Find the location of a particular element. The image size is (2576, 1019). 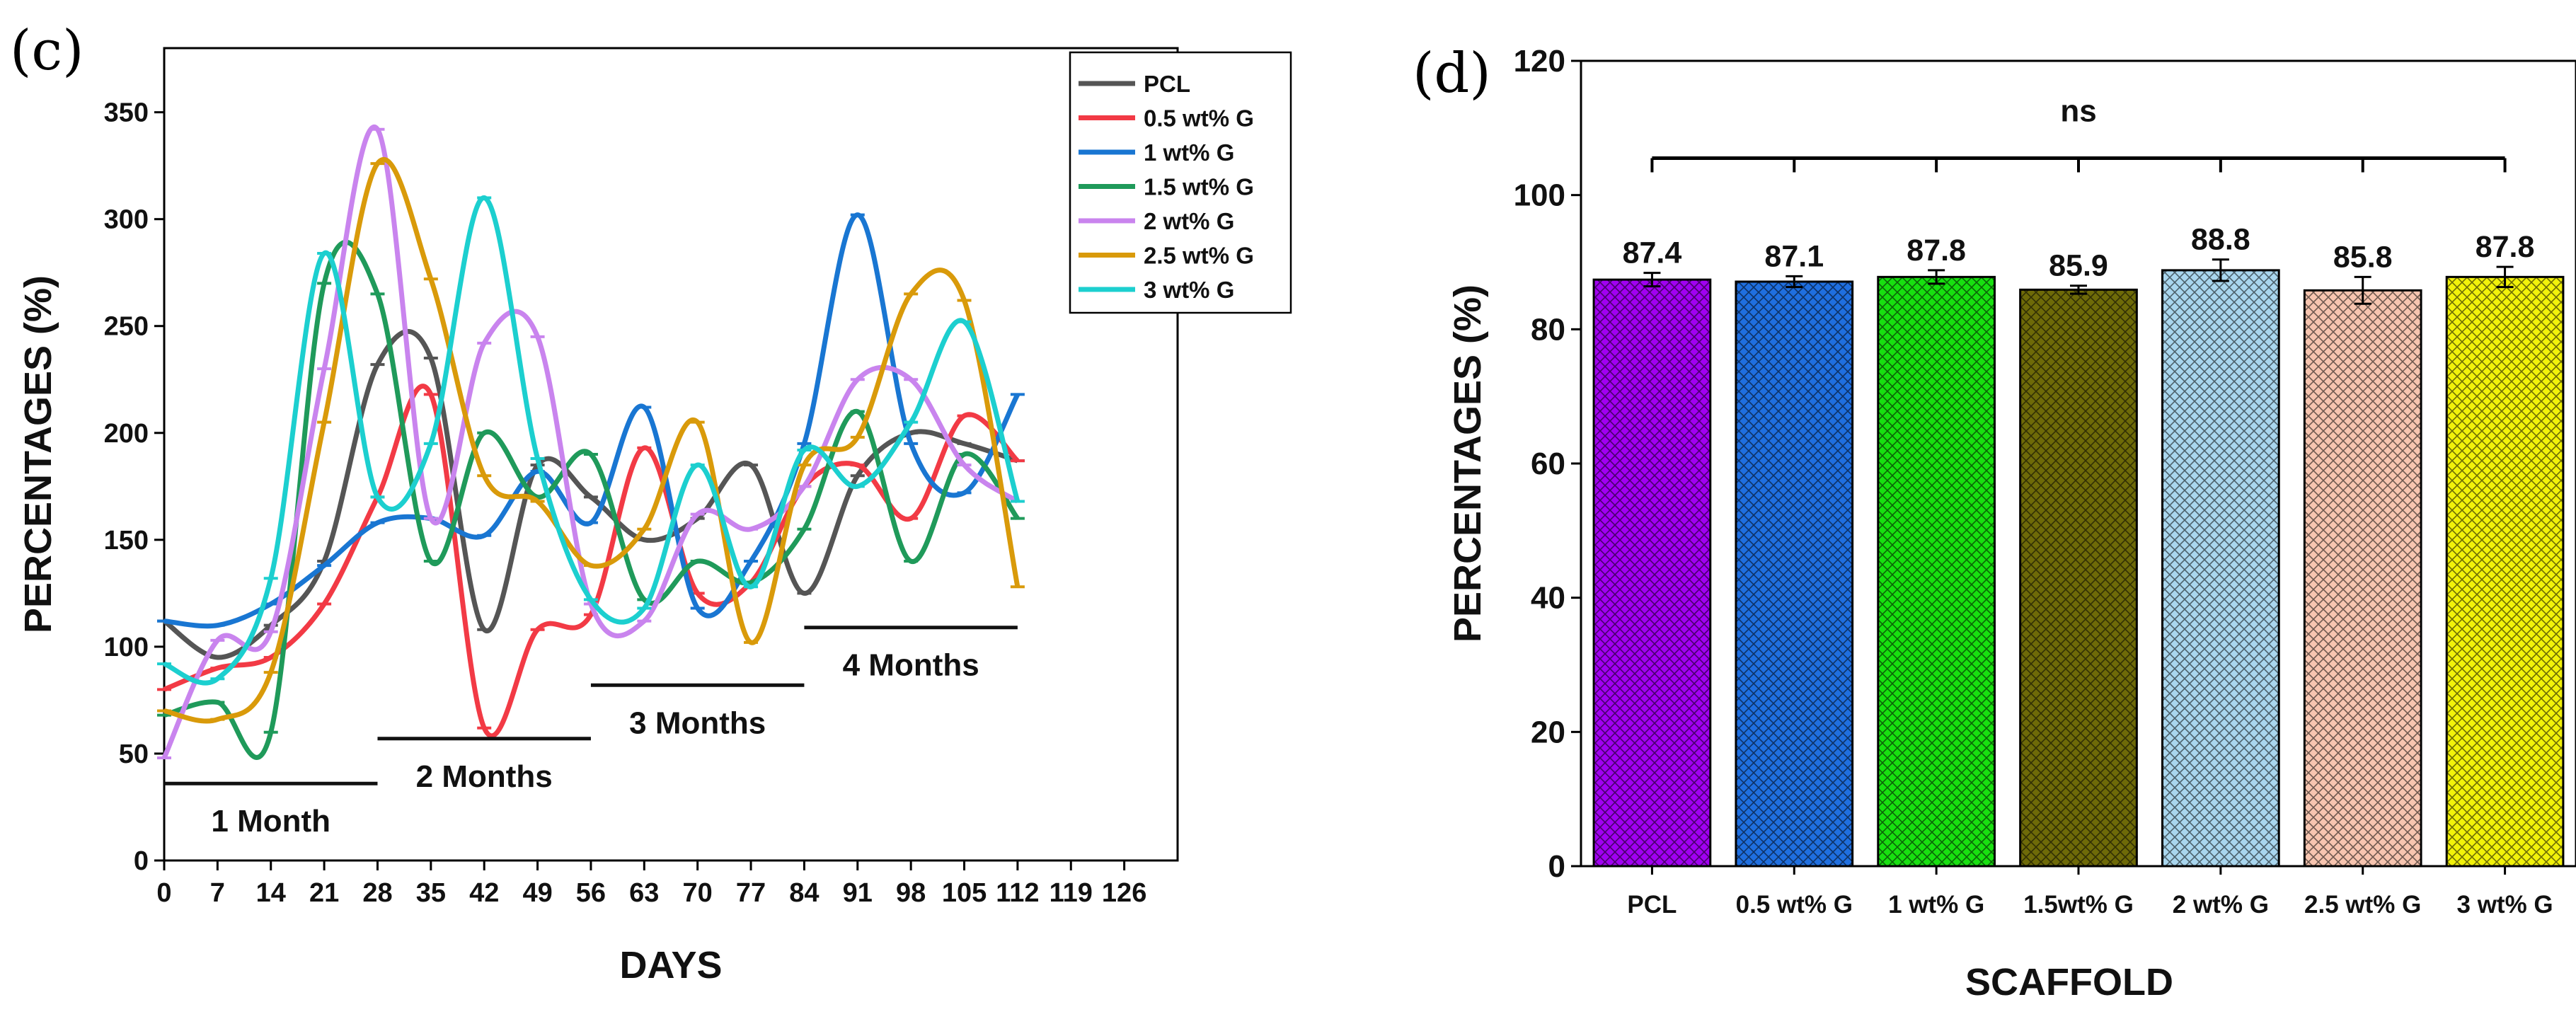

legend-label: 1 wt% G is located at coordinates (1189, 152).